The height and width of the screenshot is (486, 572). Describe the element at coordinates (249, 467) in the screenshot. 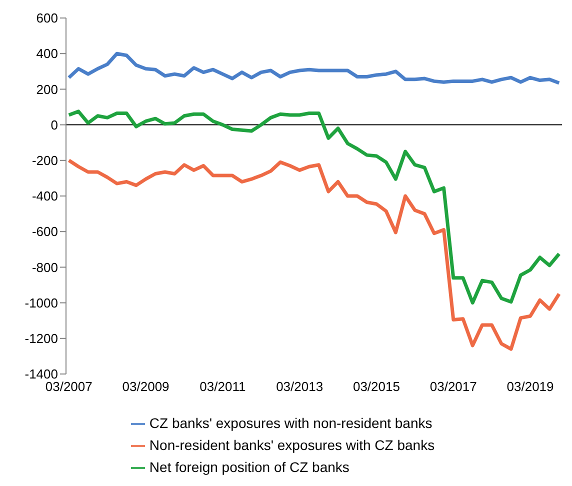

I see `legend-label: Net foreign position of CZ banks` at that location.